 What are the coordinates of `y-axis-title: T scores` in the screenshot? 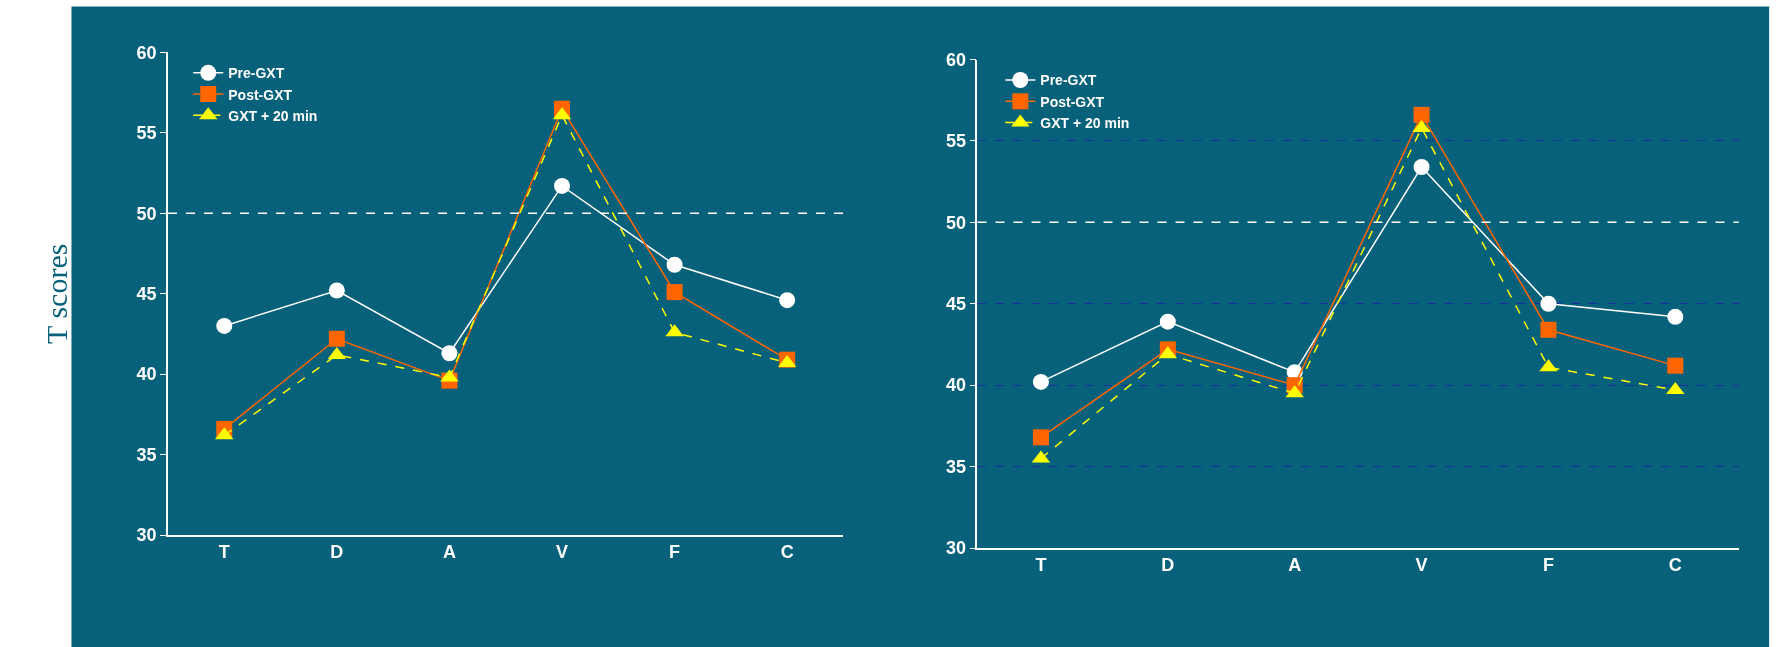 It's located at (57, 293).